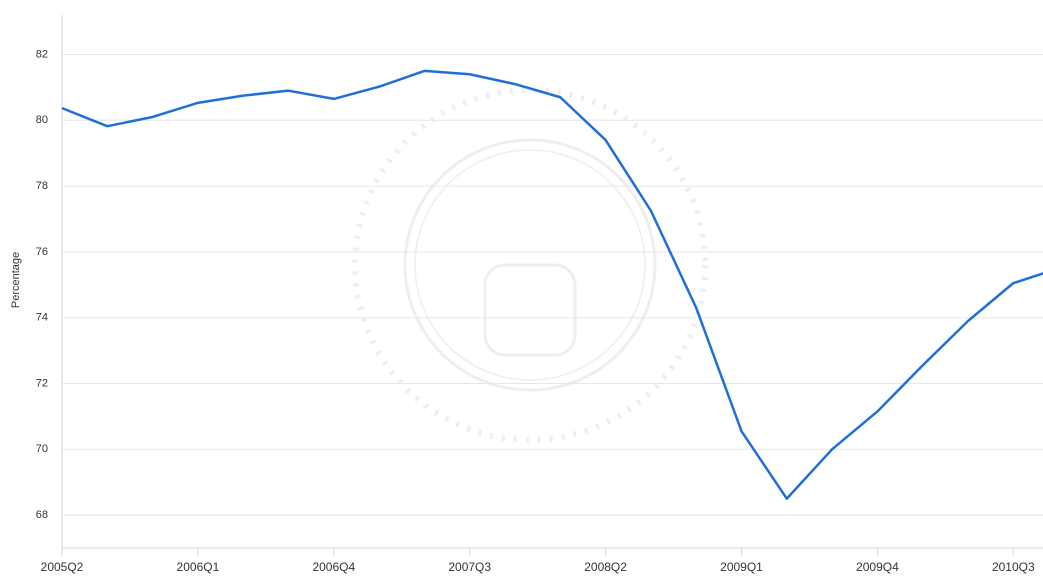  What do you see at coordinates (877, 567) in the screenshot?
I see `x-tick-label: 2009Q4` at bounding box center [877, 567].